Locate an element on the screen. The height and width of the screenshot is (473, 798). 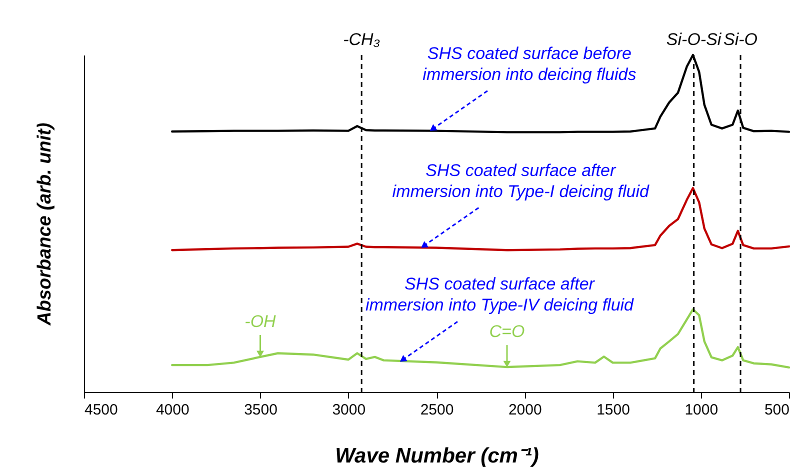
x-tick-label: 2500 is located at coordinates (437, 410).